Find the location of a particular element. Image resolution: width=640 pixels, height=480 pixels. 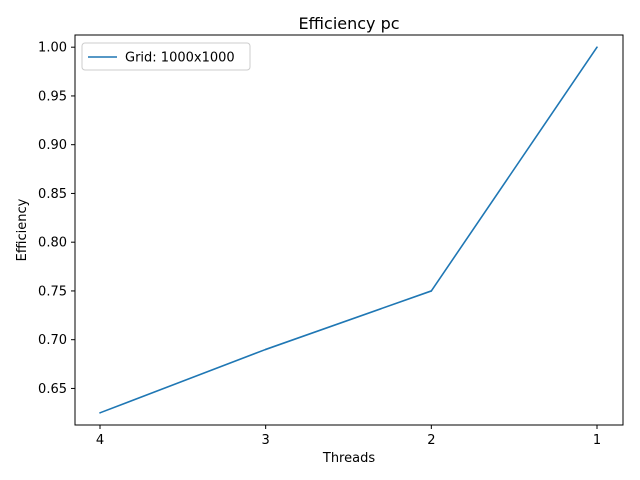

y-tick-label: 1.00 is located at coordinates (52, 48).